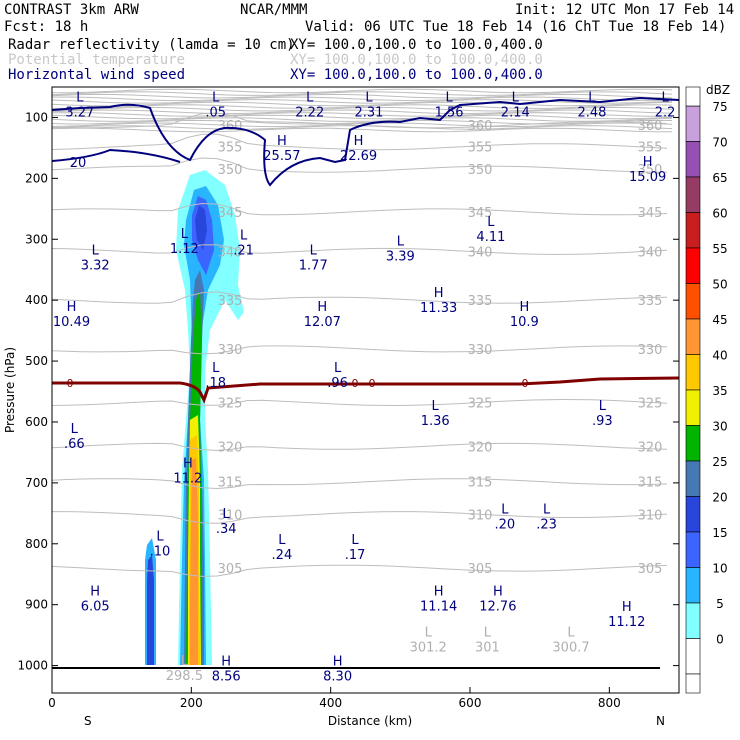  I want to click on theta-contour-label: 310, so click(230, 516).